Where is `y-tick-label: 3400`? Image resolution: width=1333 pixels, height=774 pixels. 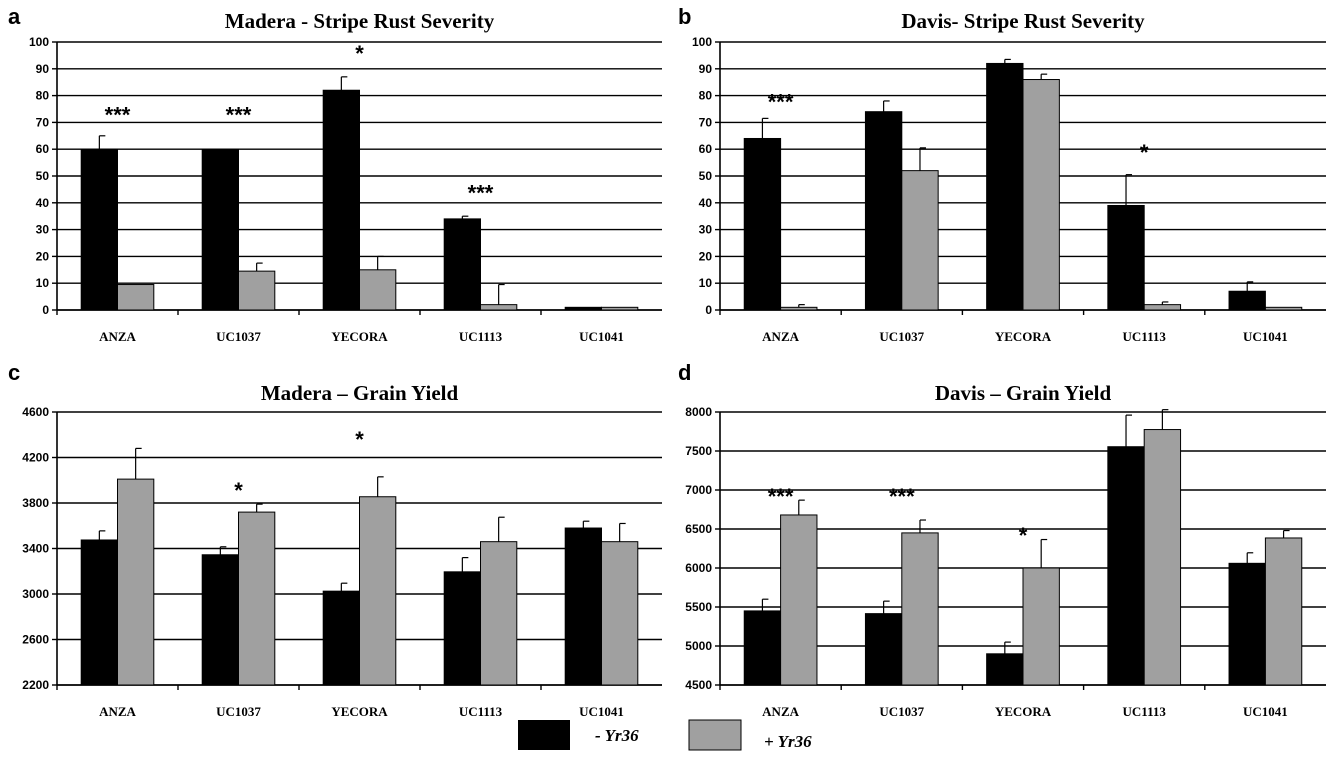 y-tick-label: 3400 is located at coordinates (35, 549).